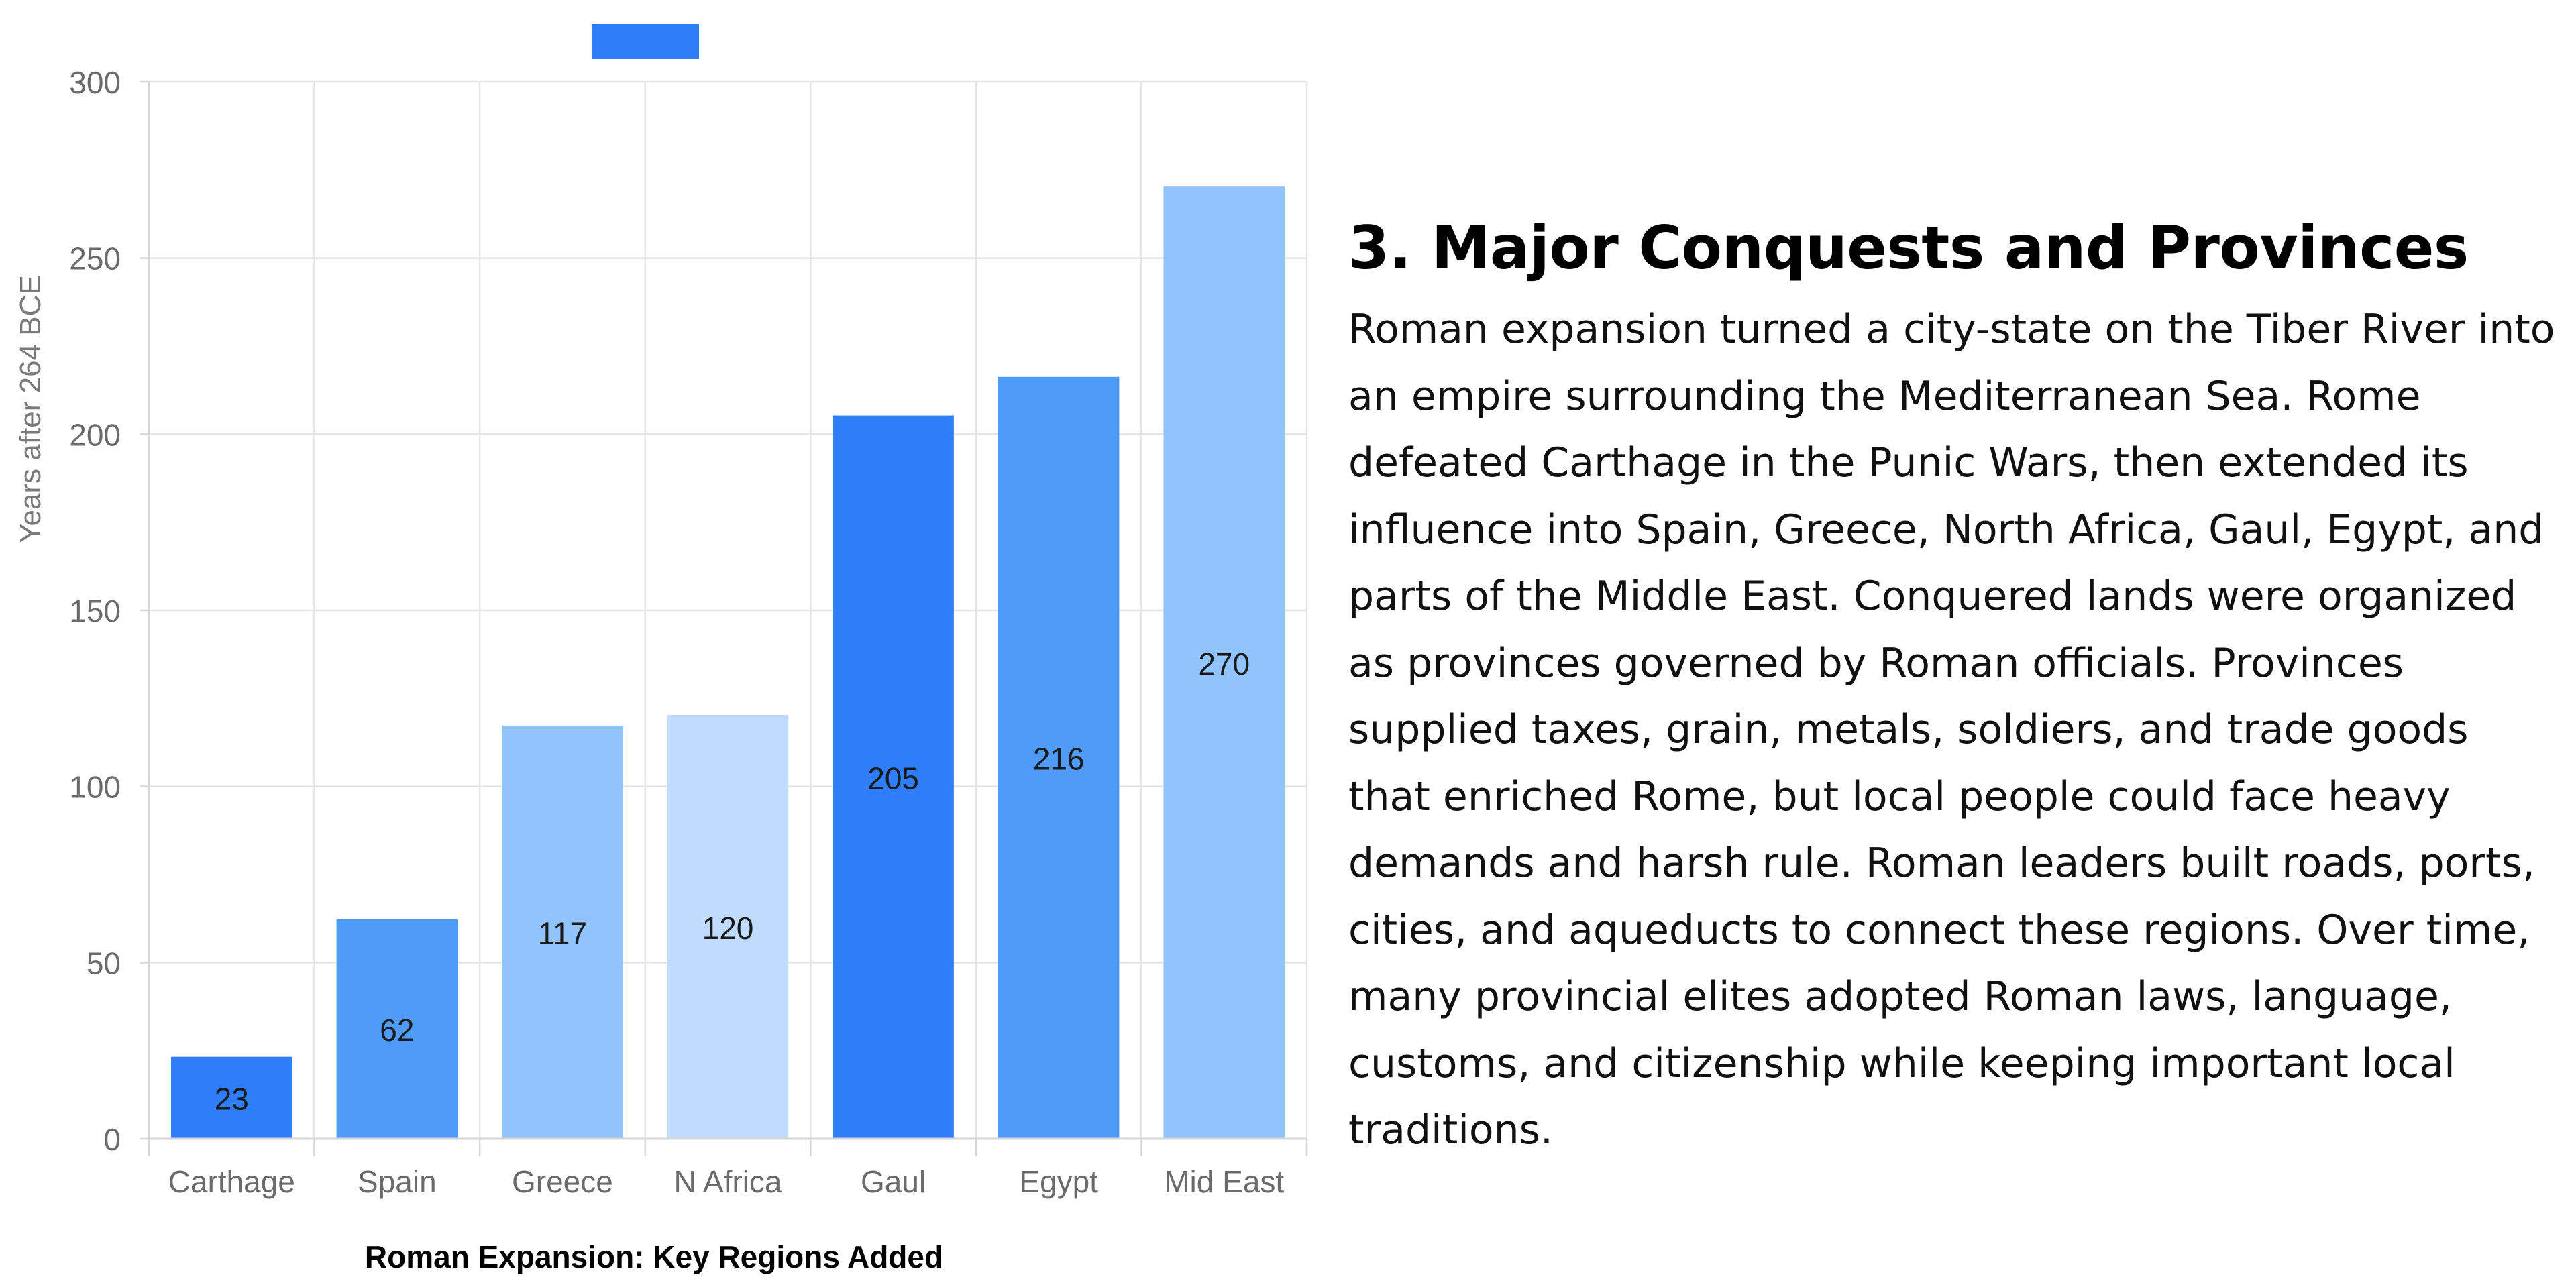  Describe the element at coordinates (893, 1181) in the screenshot. I see `x-tick-label: Gaul` at that location.